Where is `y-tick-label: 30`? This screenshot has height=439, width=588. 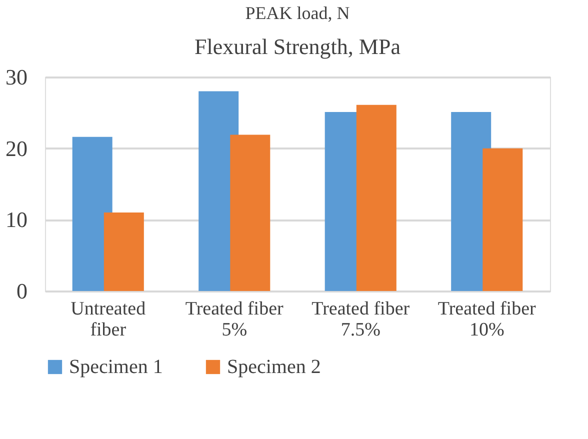
y-tick-label: 30 is located at coordinates (17, 77).